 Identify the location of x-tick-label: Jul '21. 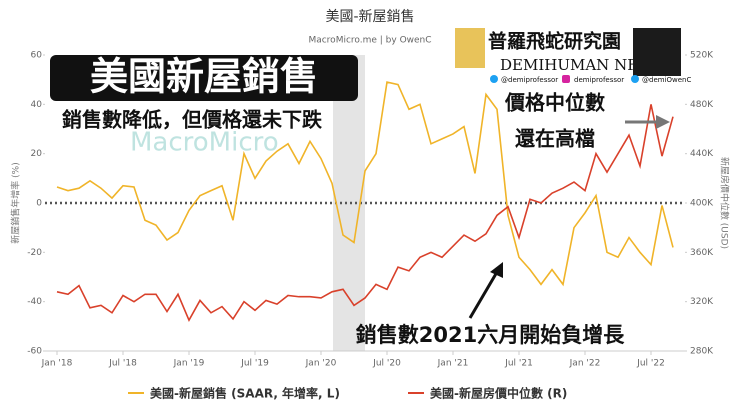
(518, 364).